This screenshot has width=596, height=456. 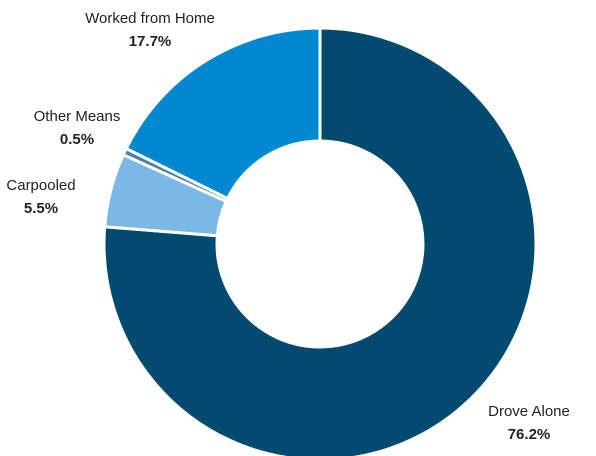 I want to click on slice-value: 17.7%, so click(x=150, y=41).